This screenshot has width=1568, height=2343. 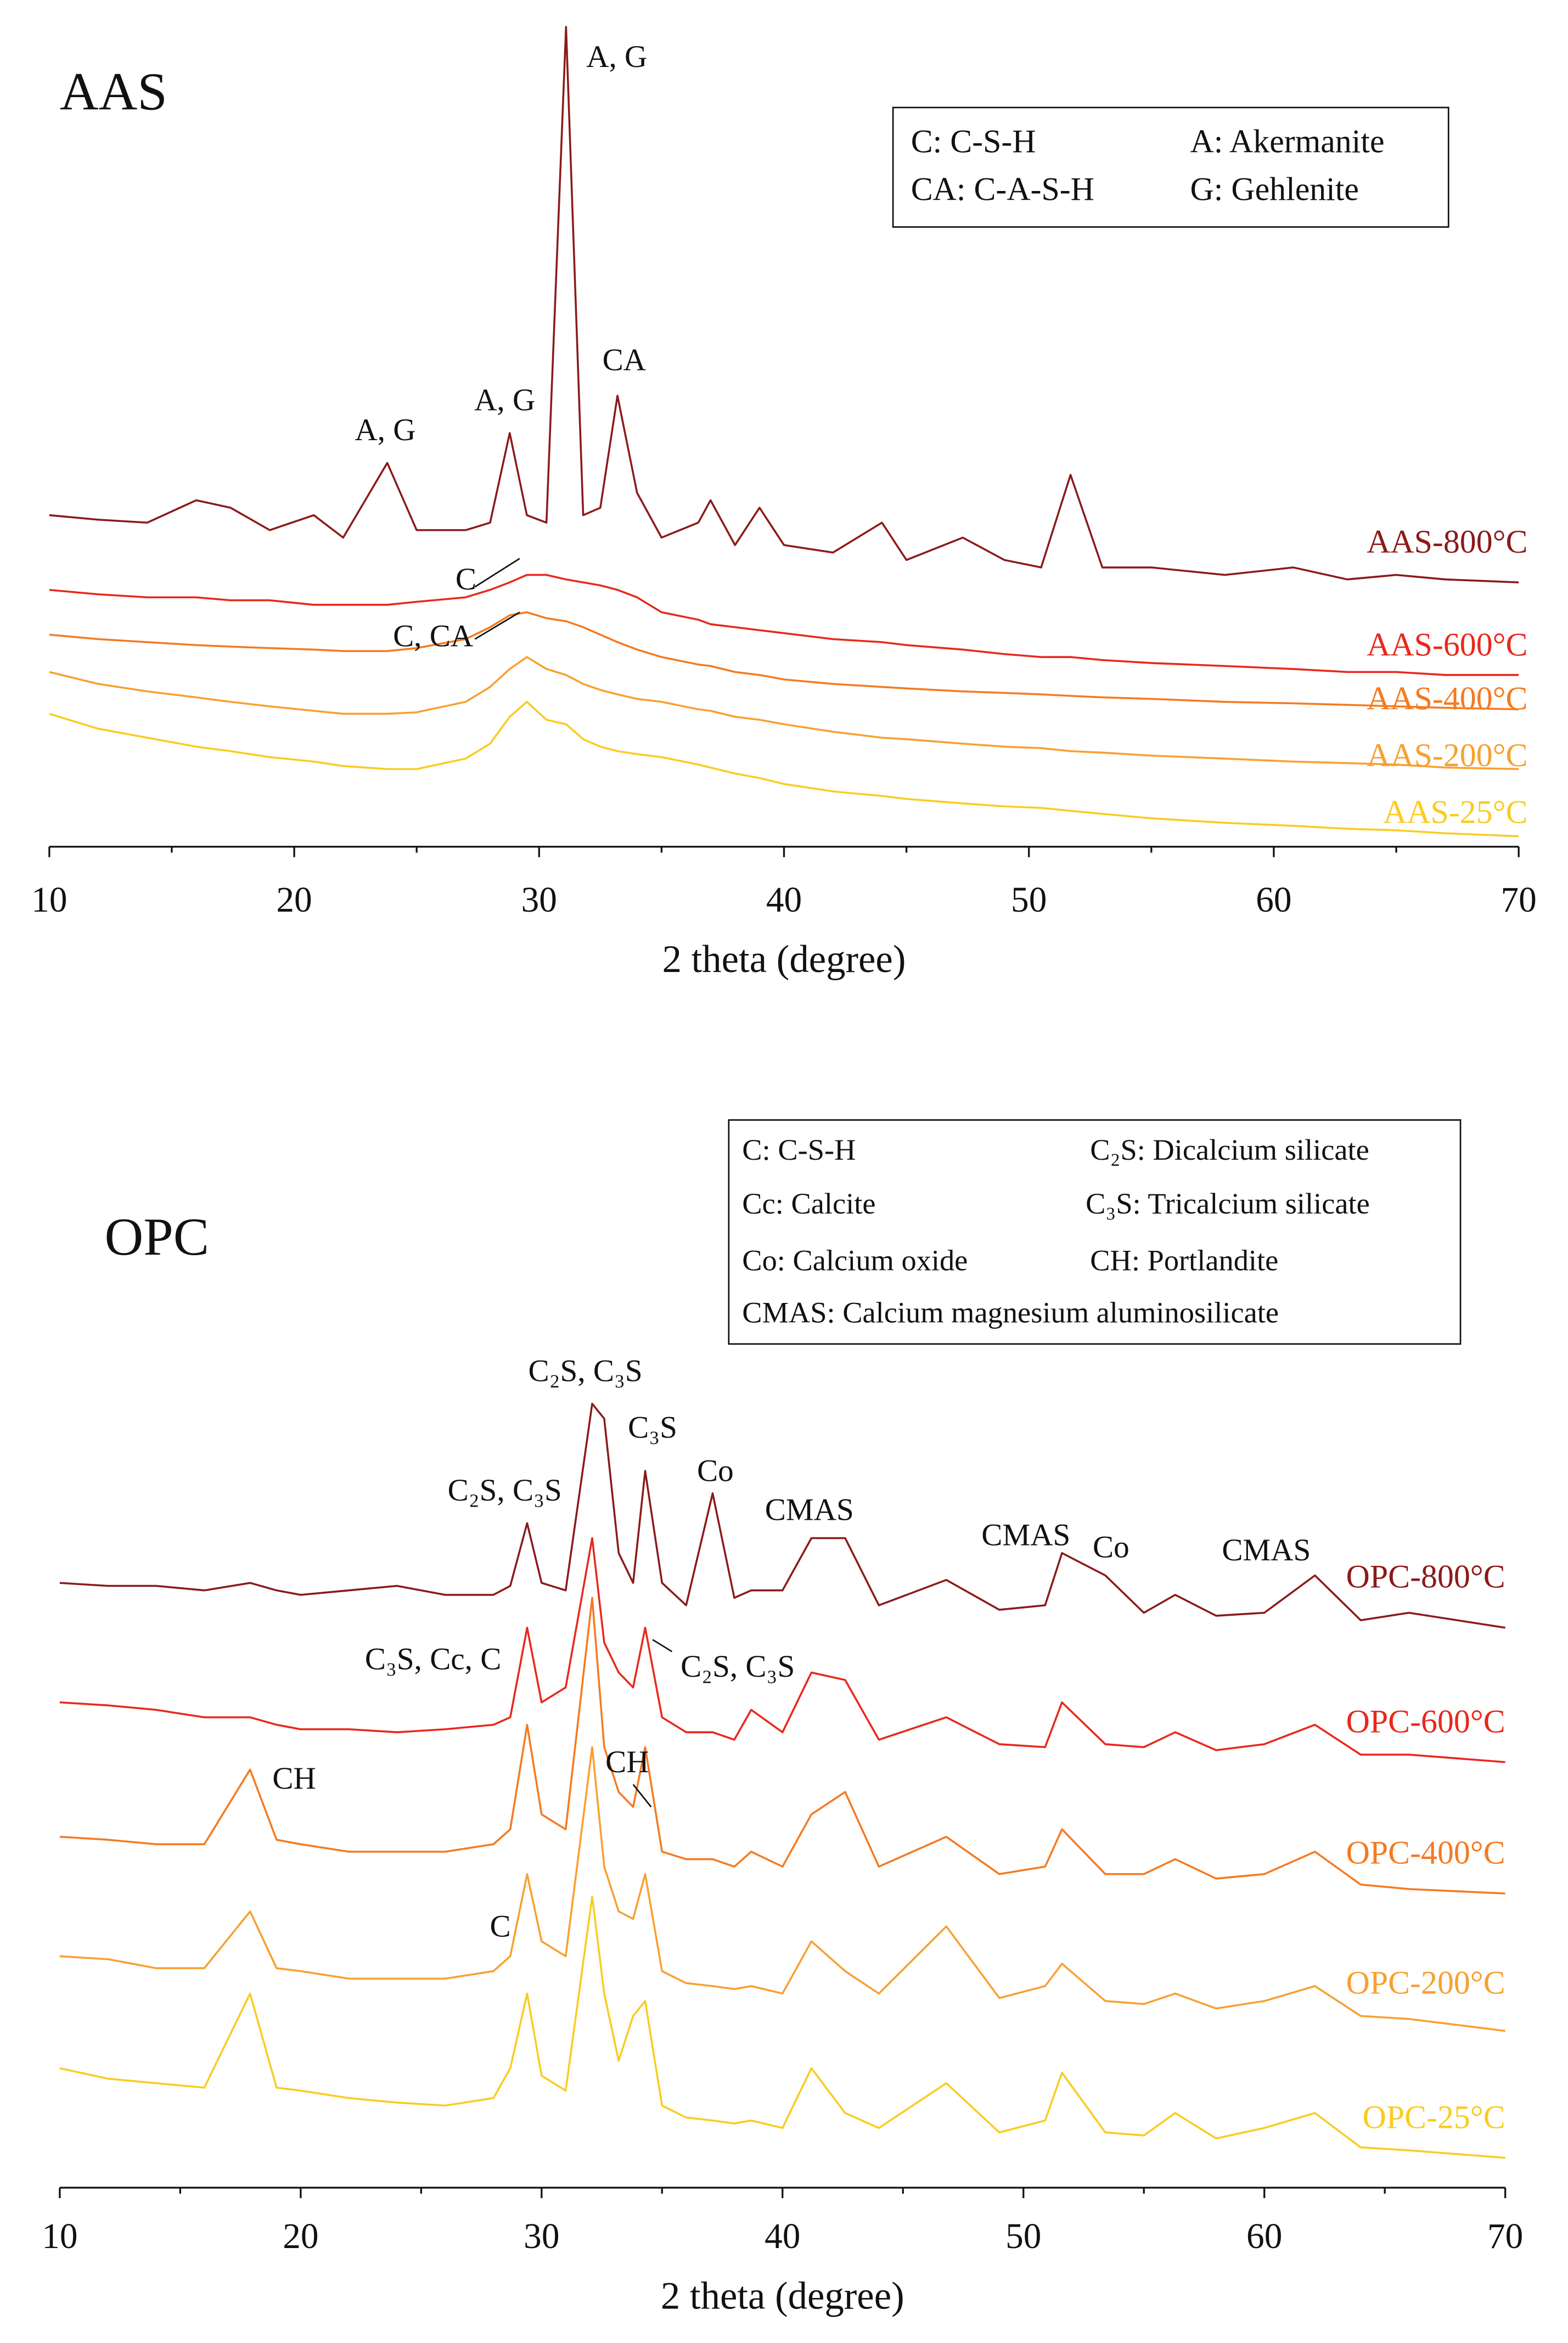 What do you see at coordinates (1447, 645) in the screenshot?
I see `series-label: AAS-600°C` at bounding box center [1447, 645].